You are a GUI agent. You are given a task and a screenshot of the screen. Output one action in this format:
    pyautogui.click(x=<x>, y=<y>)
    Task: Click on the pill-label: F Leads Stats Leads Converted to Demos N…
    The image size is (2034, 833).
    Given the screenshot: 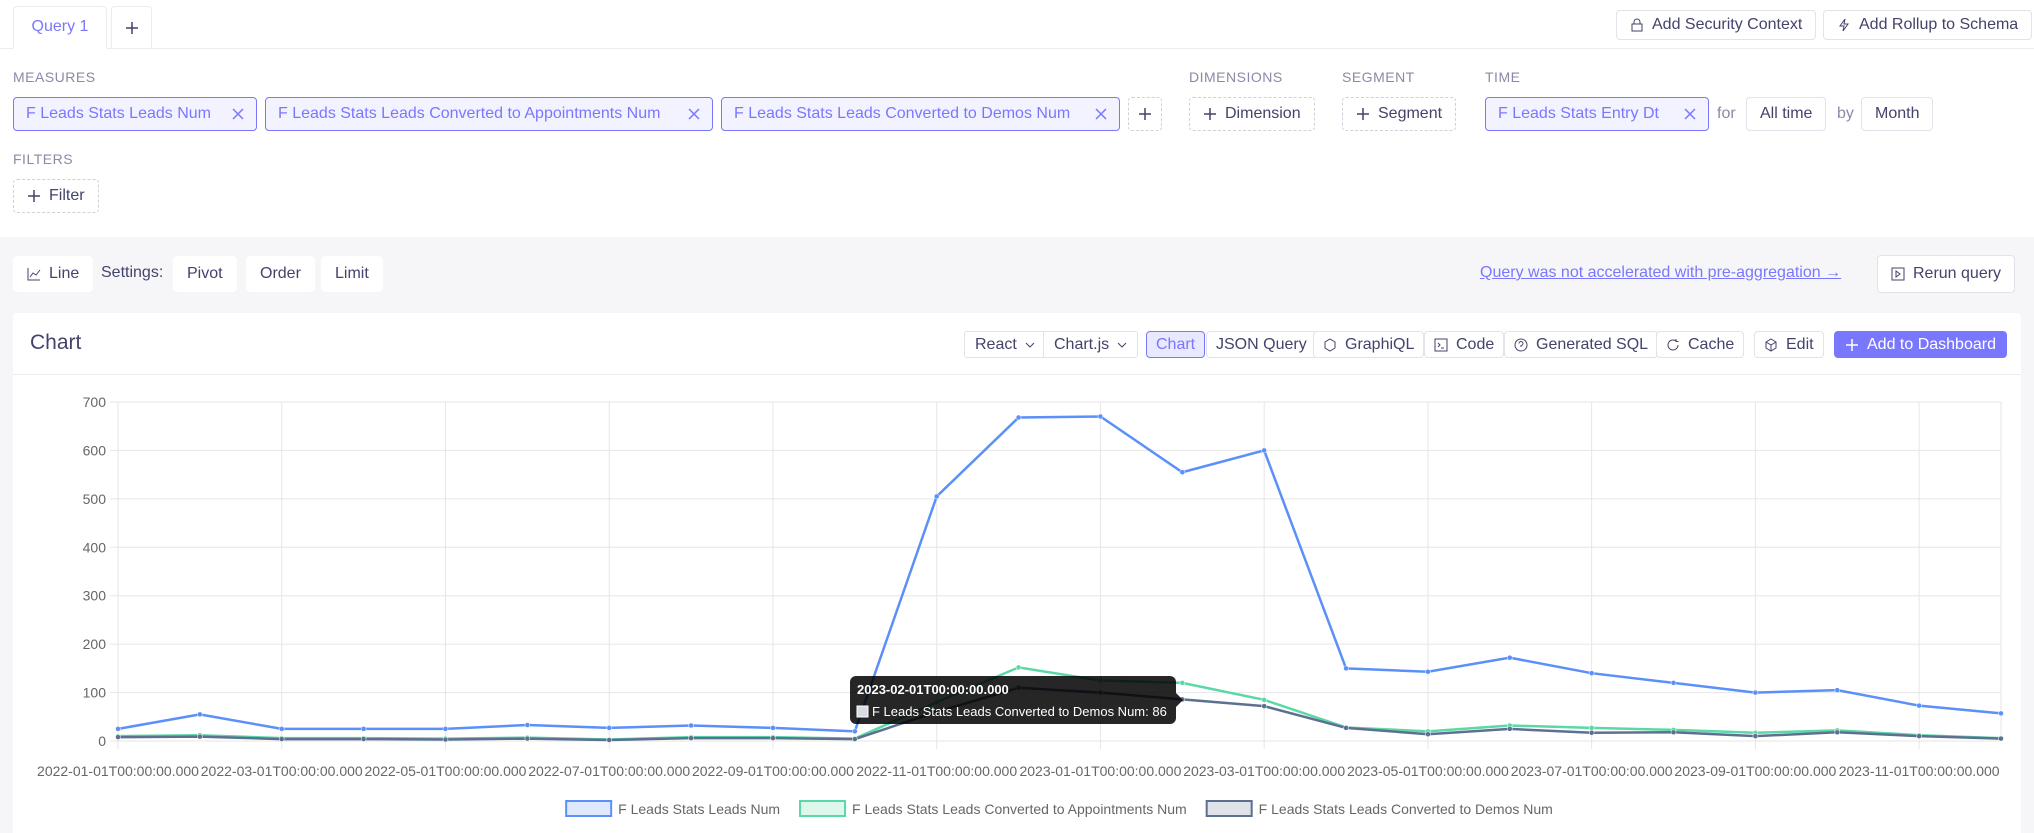 What is the action you would take?
    pyautogui.click(x=902, y=113)
    